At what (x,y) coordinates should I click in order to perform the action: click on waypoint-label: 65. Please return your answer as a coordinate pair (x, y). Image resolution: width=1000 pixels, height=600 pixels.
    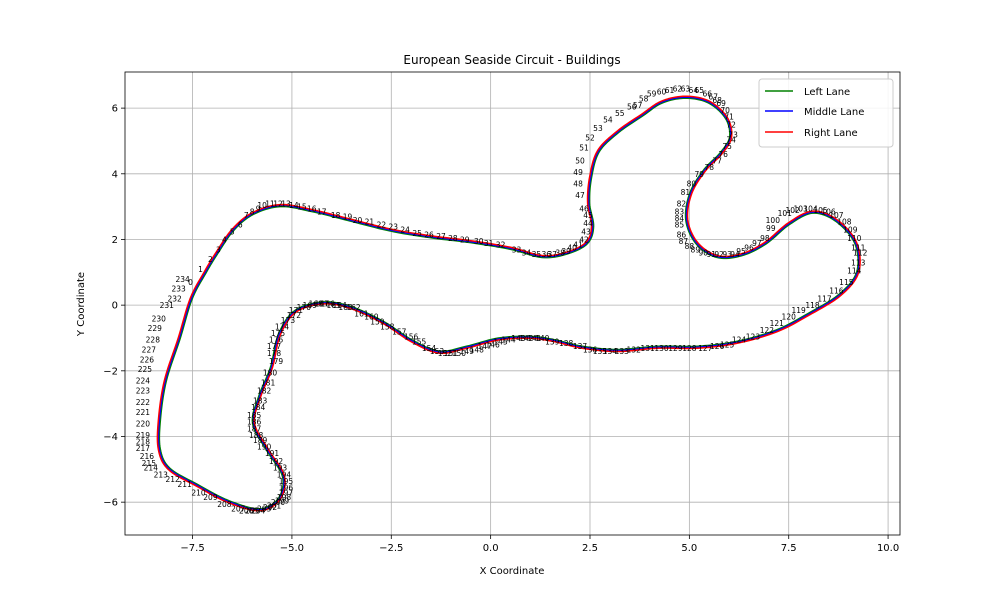
    Looking at the image, I should click on (700, 90).